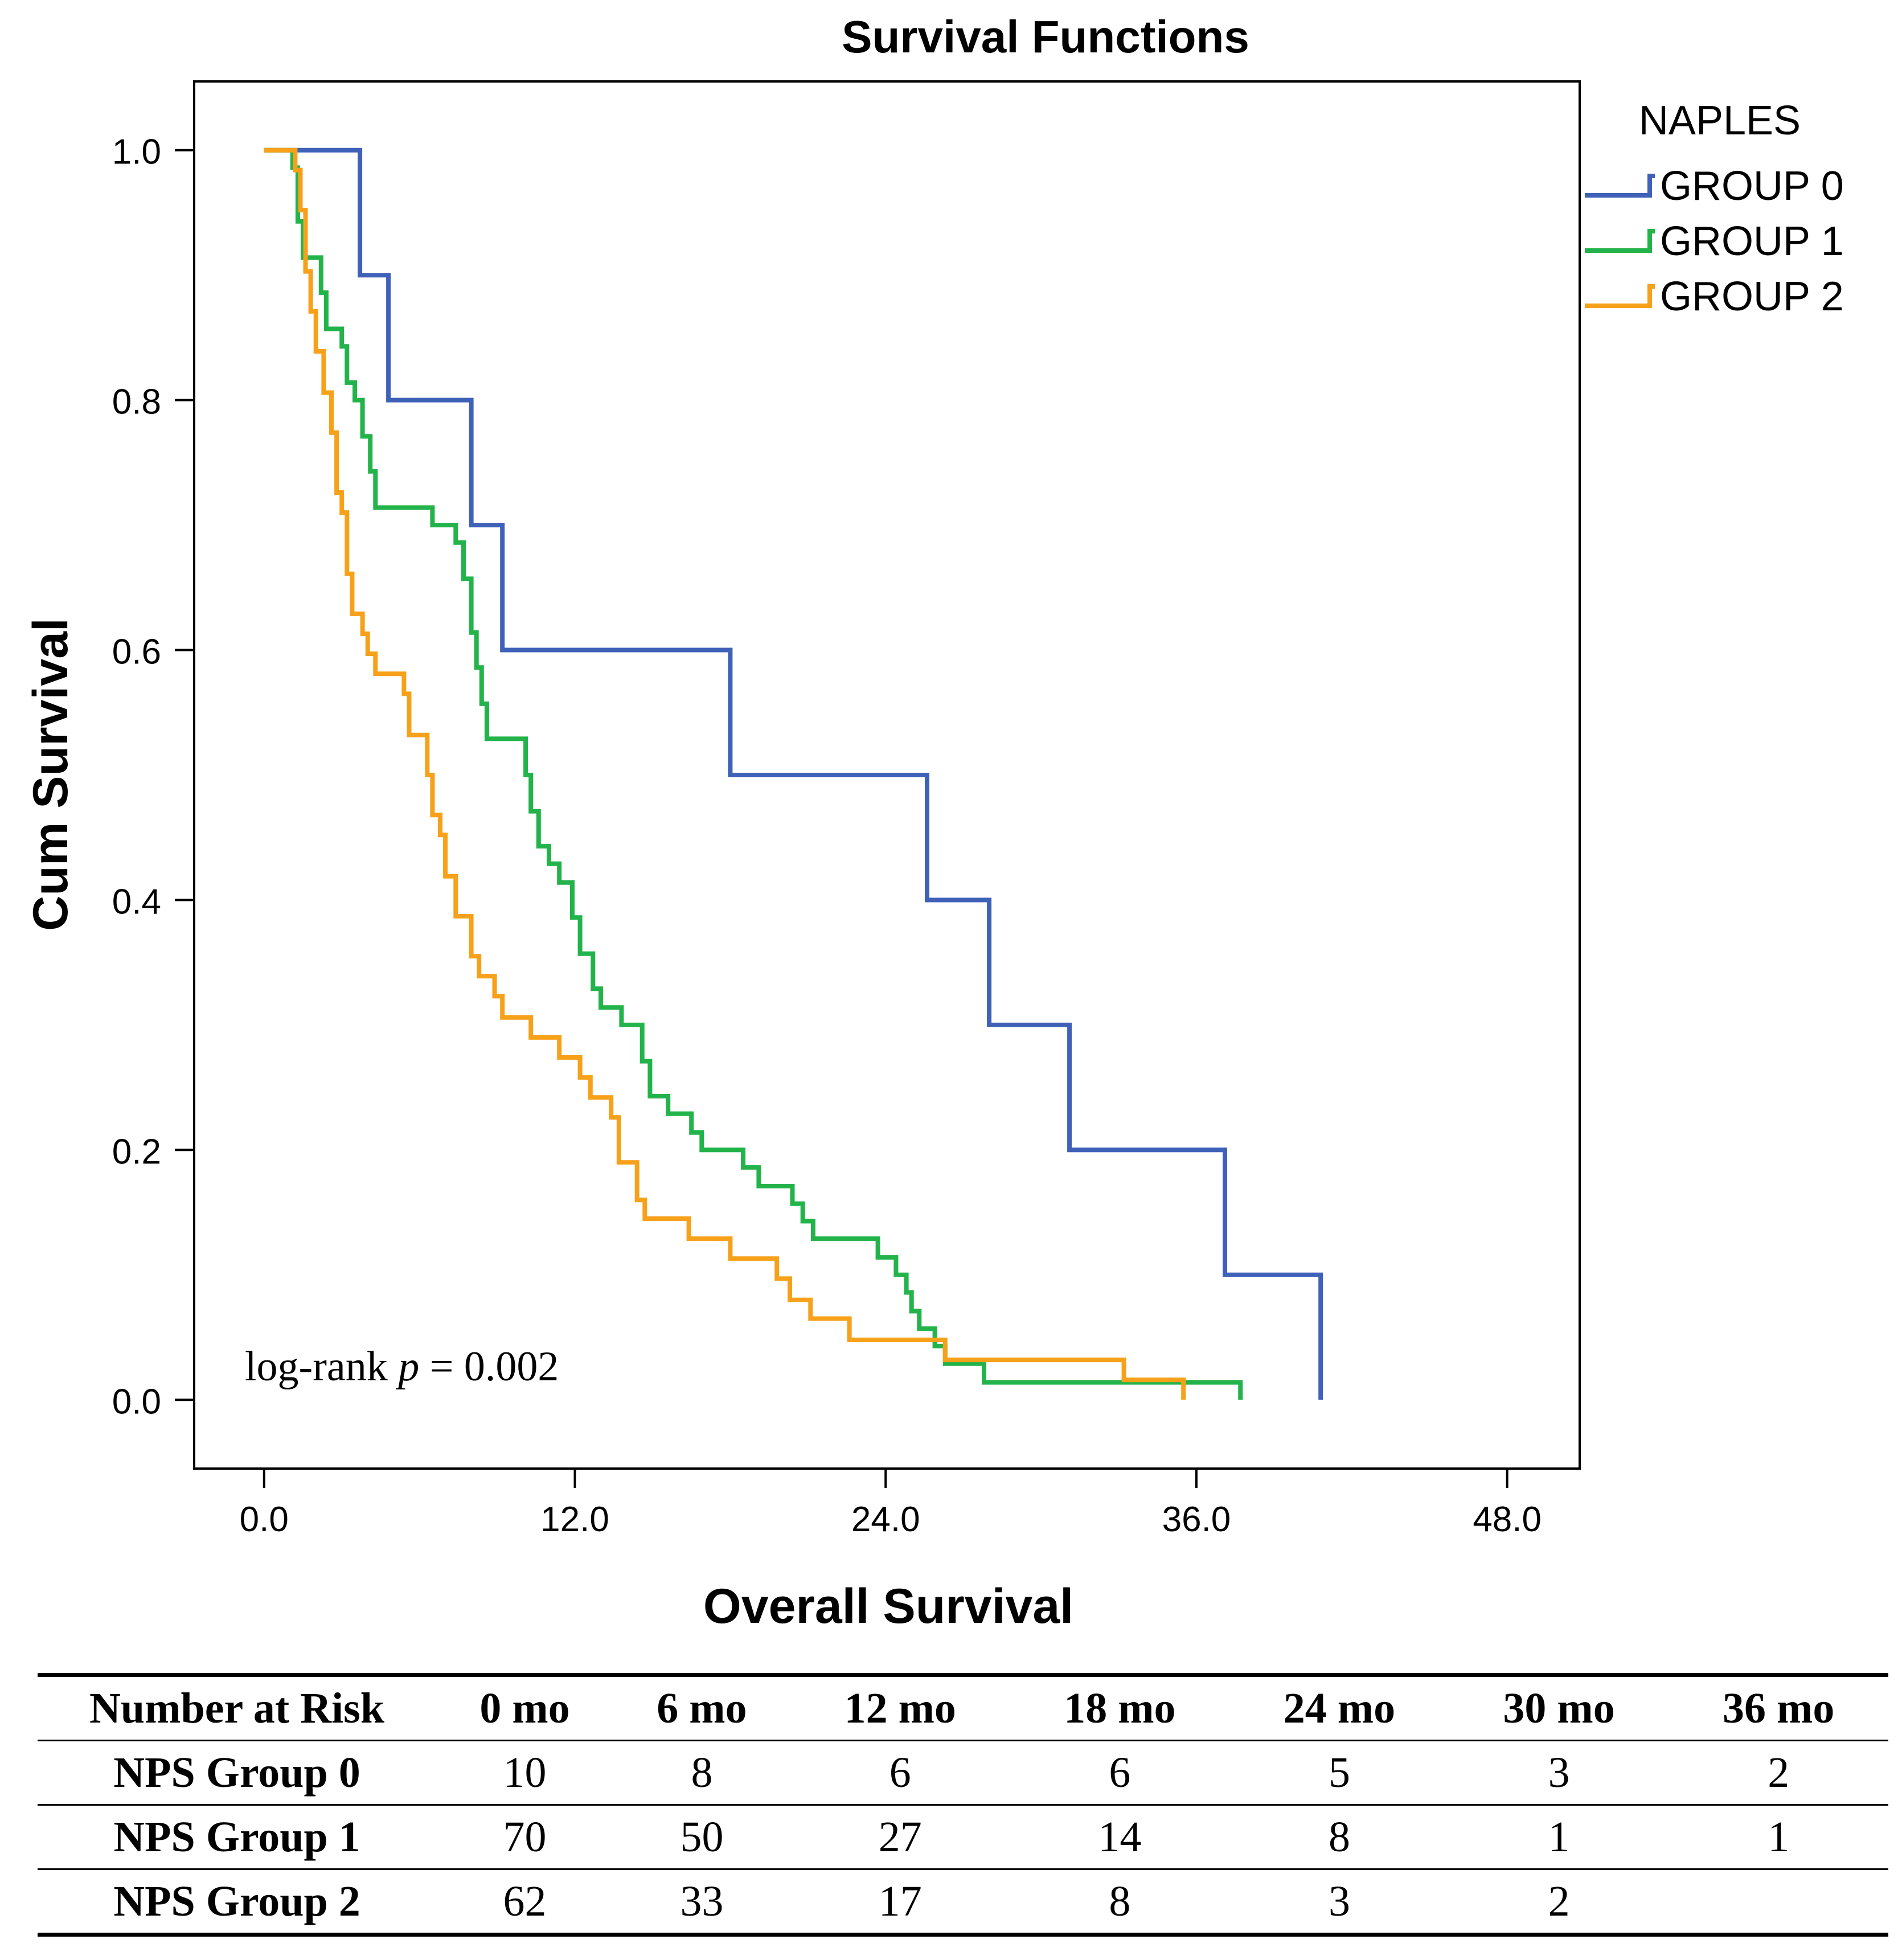 The height and width of the screenshot is (1960, 1898). Describe the element at coordinates (321, 1366) in the screenshot. I see `log-rank-prefix: log-rank` at that location.